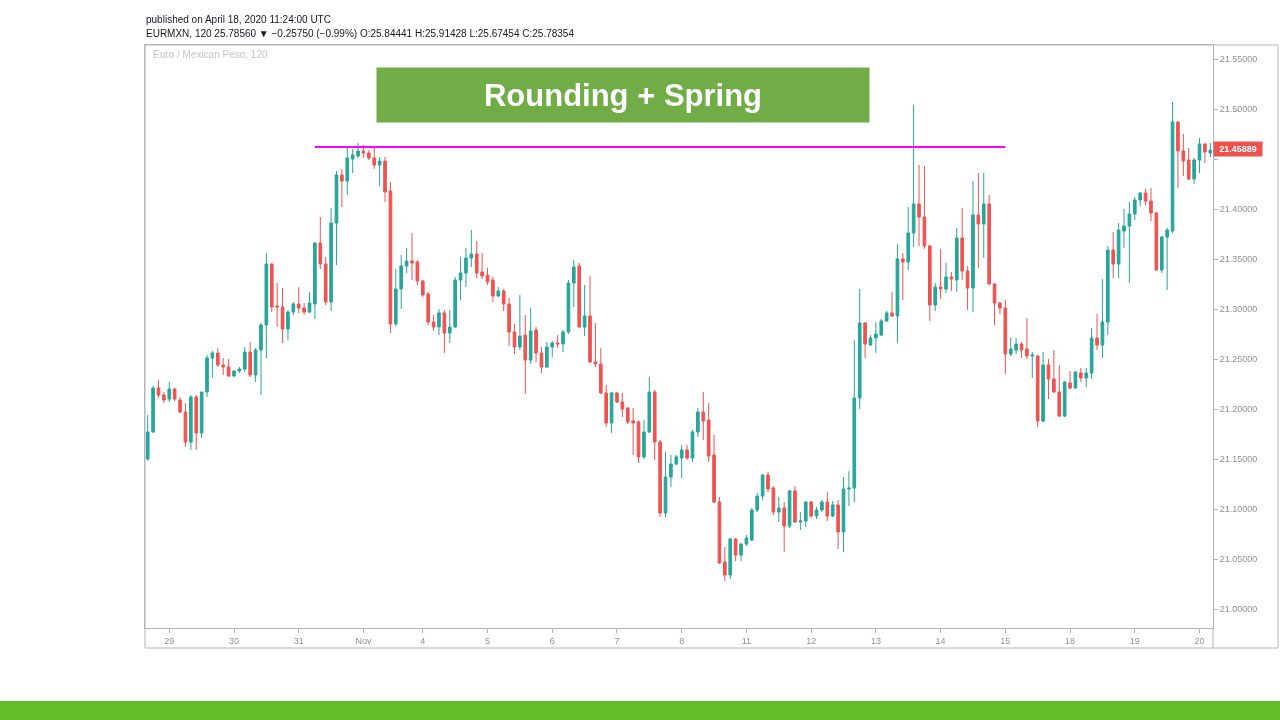 This screenshot has width=1280, height=720. What do you see at coordinates (811, 640) in the screenshot?
I see `x-tick-label: 12` at bounding box center [811, 640].